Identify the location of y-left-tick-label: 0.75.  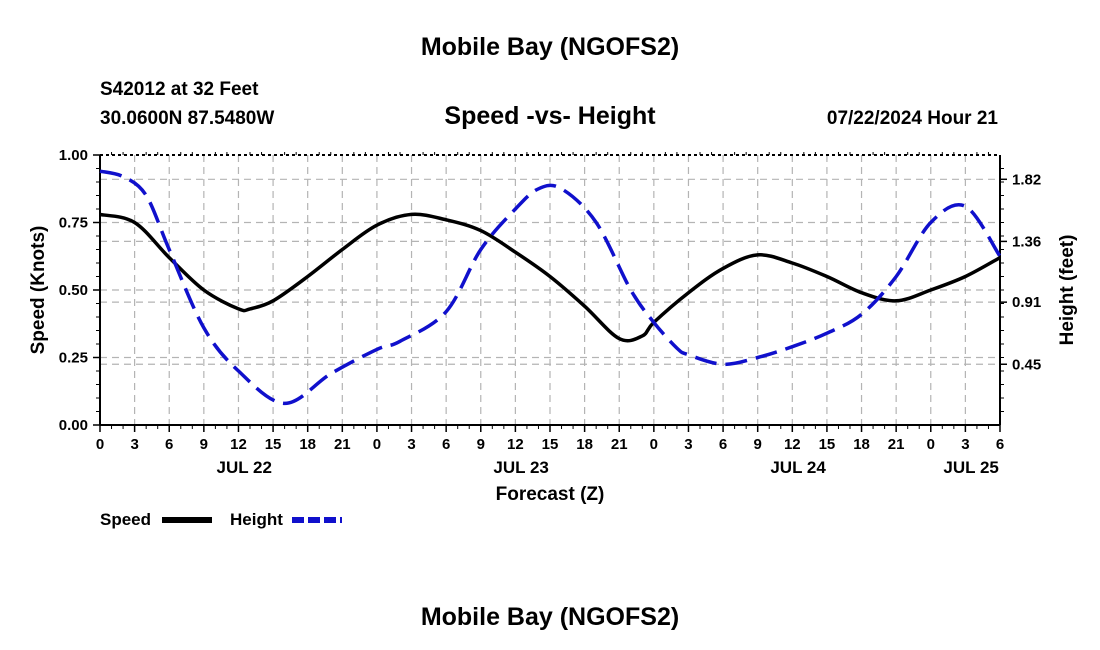
(73, 223).